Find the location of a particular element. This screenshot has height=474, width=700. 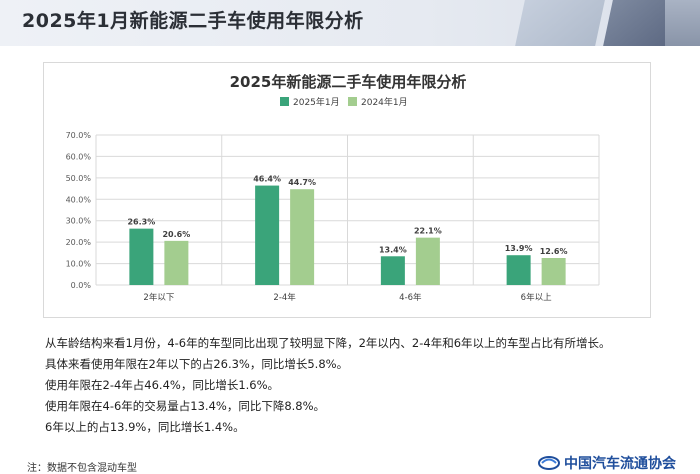

note-line: 6年以上的占13.9%，同比增长1.4%。 is located at coordinates (145, 427).